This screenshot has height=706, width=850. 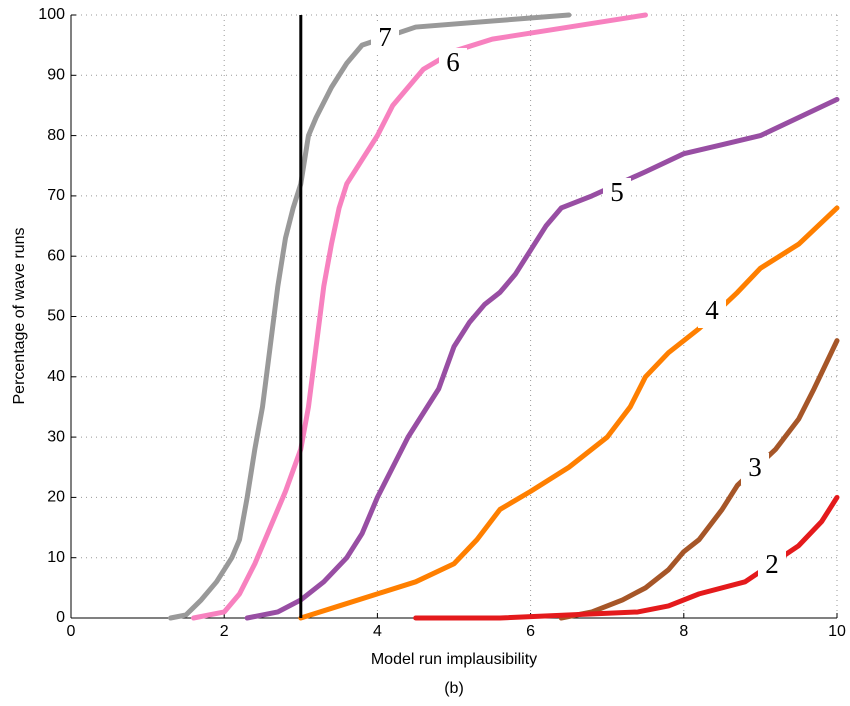 I want to click on series-label: 7, so click(x=385, y=37).